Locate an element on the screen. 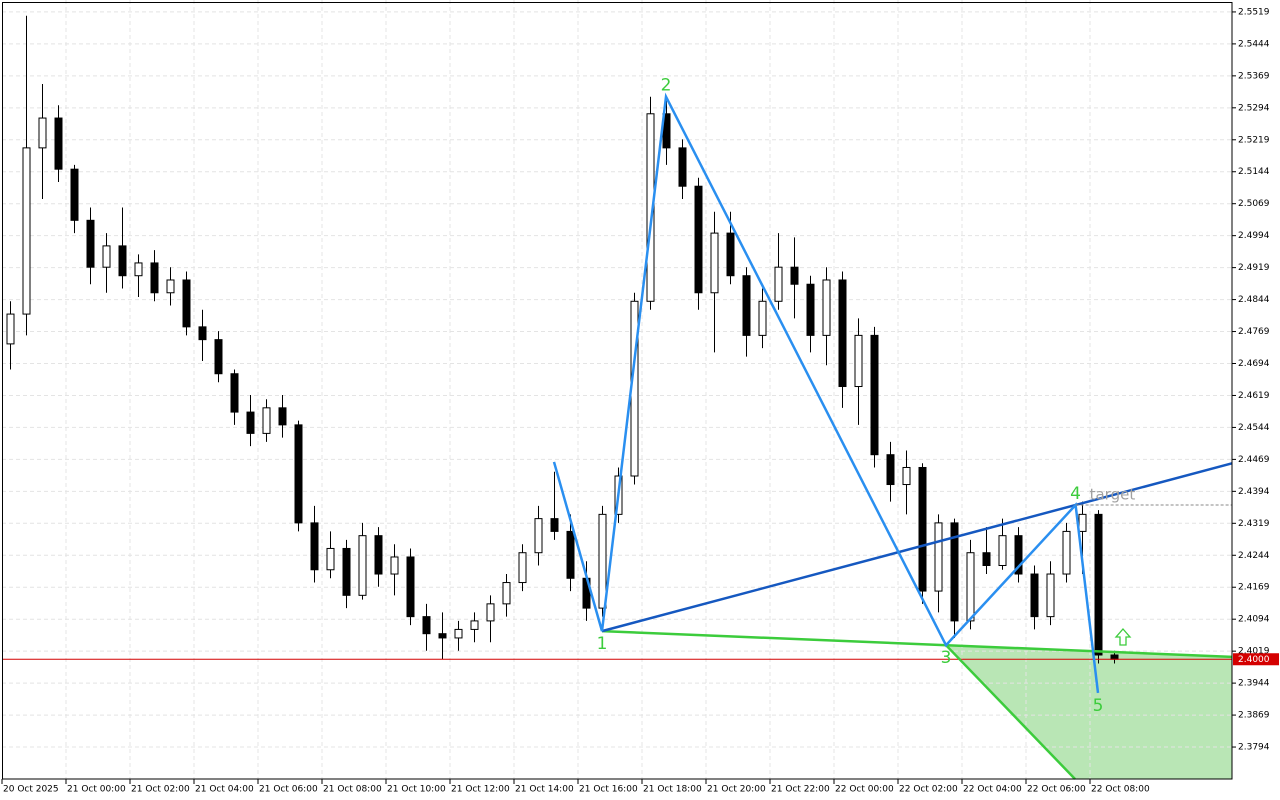 The height and width of the screenshot is (800, 1280). wave-label: 2 is located at coordinates (666, 86).